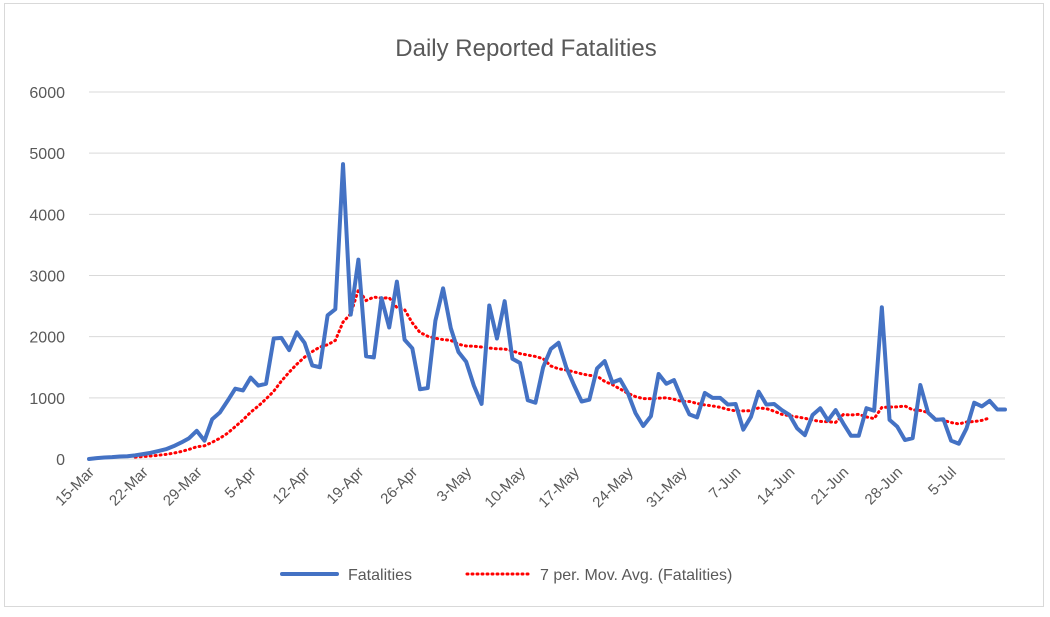 This screenshot has height=617, width=1050. I want to click on x-tick-label: 28-Jun, so click(884, 486).